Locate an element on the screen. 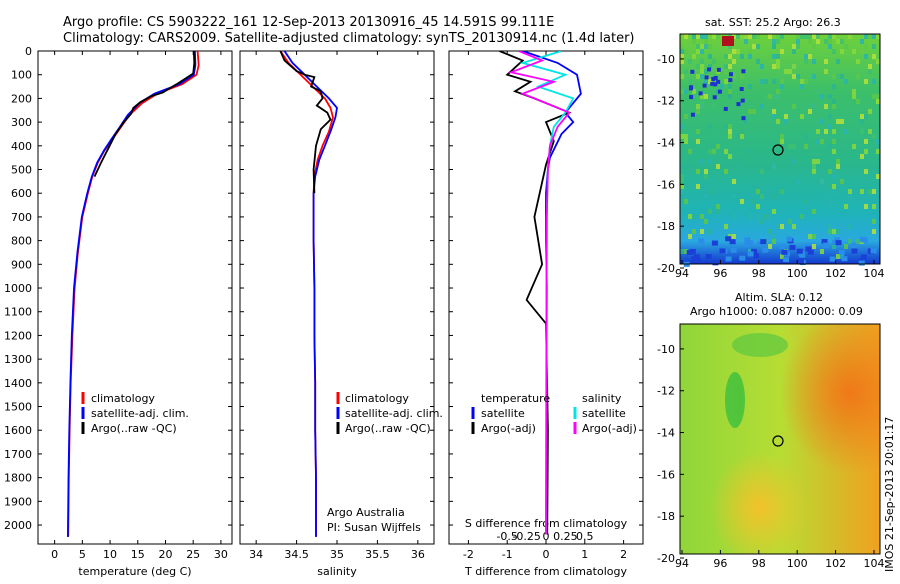 Image resolution: width=900 pixels, height=584 pixels. y-tick-label: 1900 is located at coordinates (18, 501).